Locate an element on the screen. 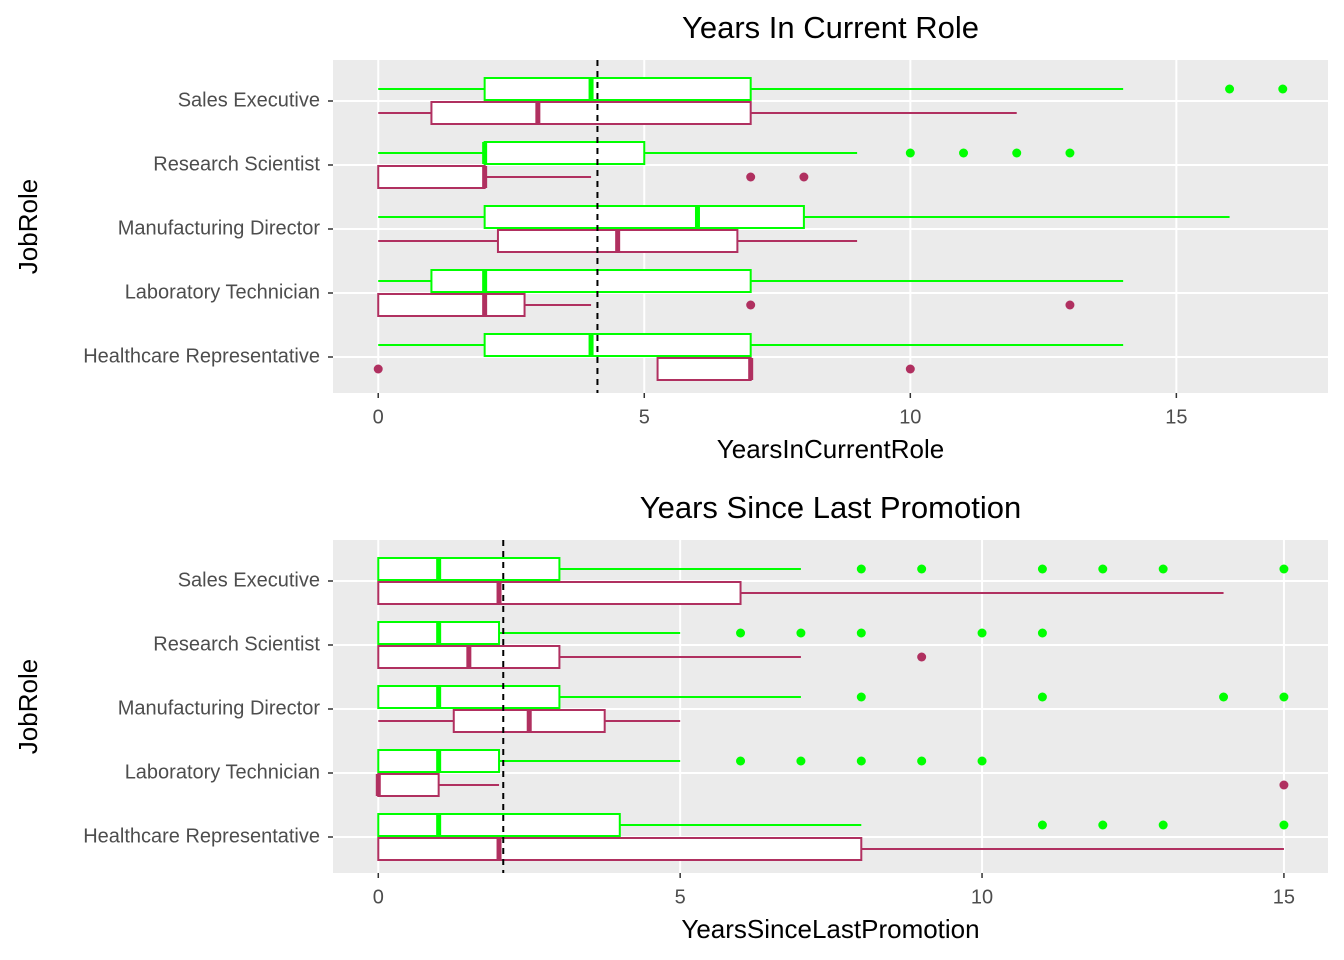 The width and height of the screenshot is (1344, 960). chart-title: Years In Current Role is located at coordinates (830, 27).